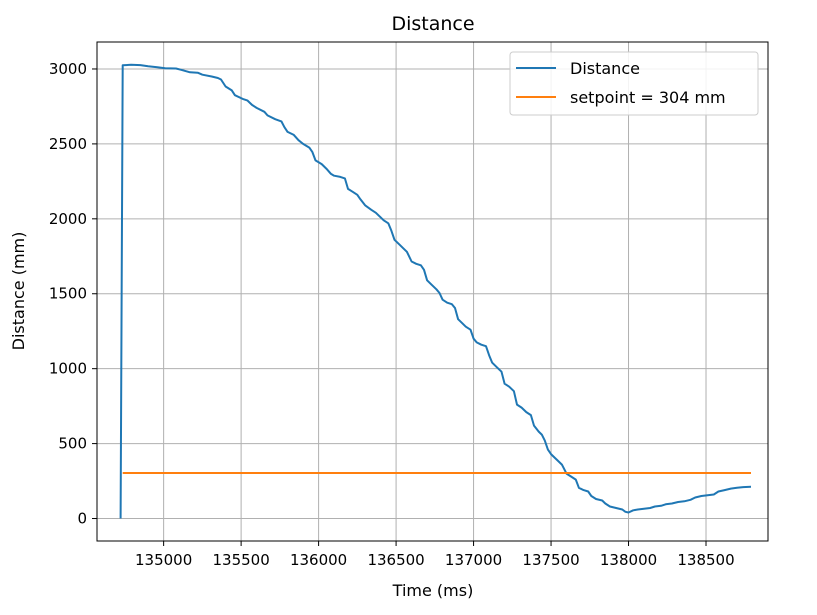  I want to click on y-tick-label: 500, so click(72, 444).